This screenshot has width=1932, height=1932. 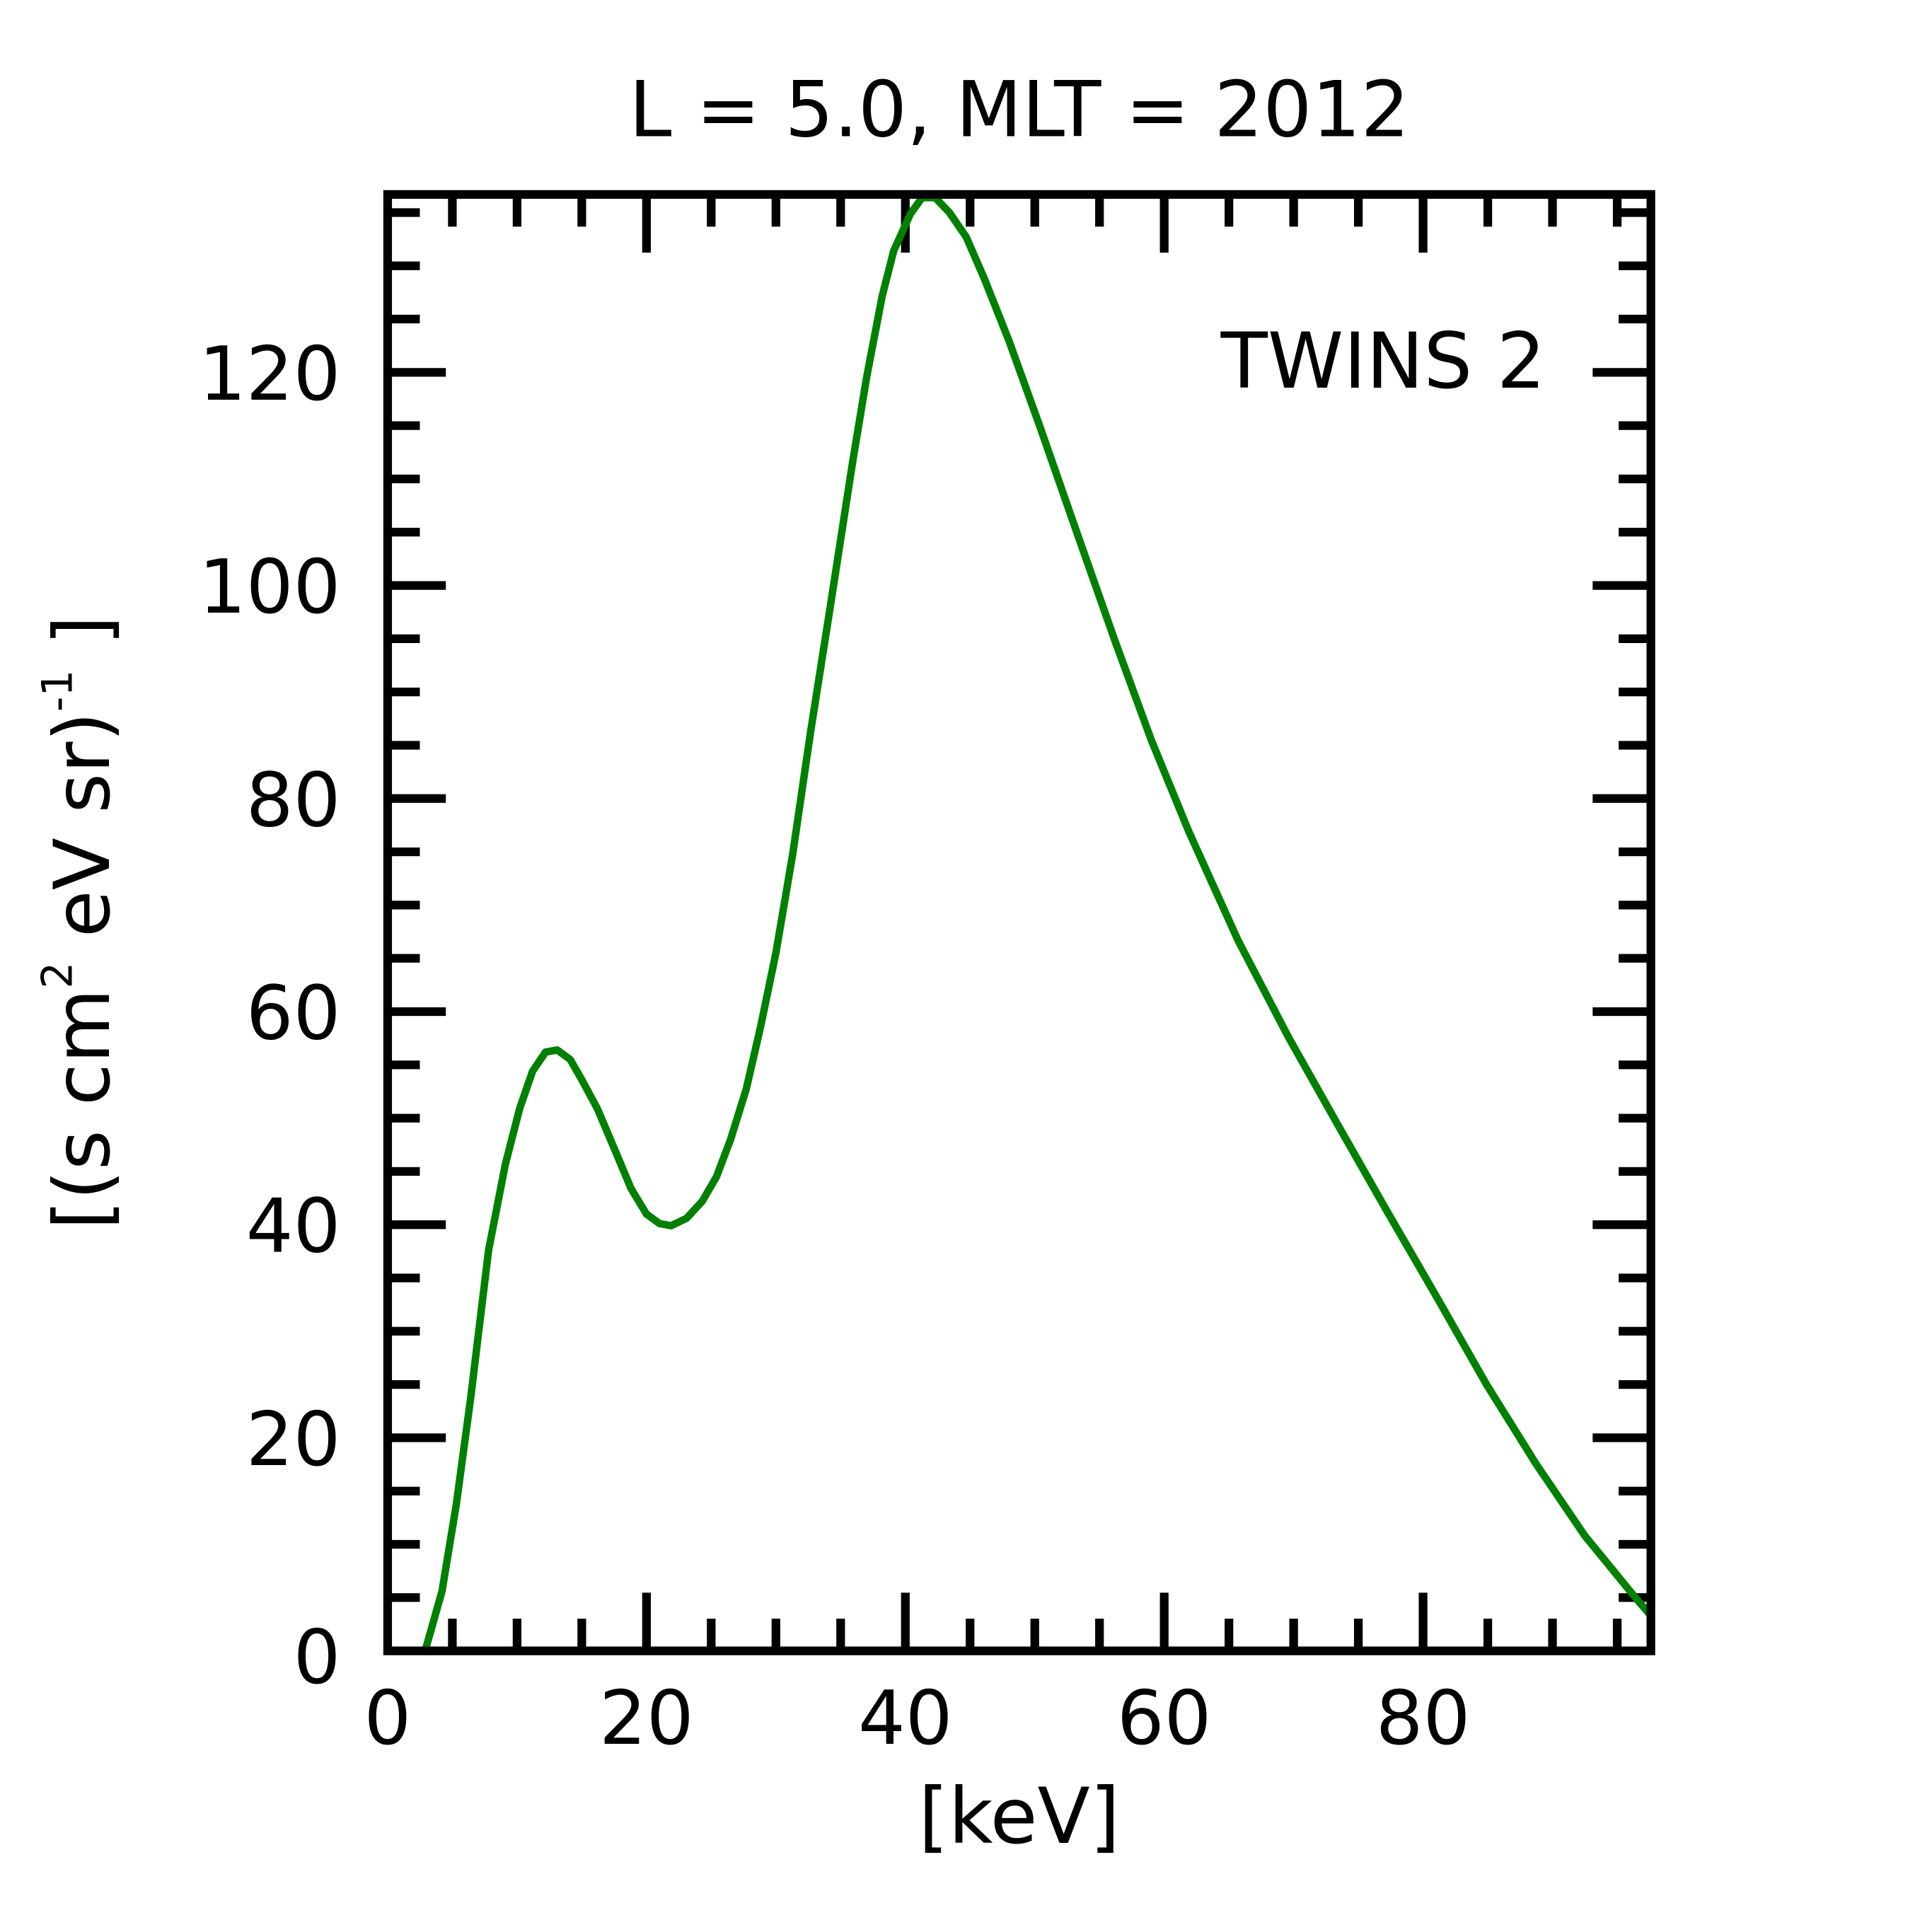 I want to click on x-tick-labels: 0 20 40 60 80, so click(x=917, y=1718).